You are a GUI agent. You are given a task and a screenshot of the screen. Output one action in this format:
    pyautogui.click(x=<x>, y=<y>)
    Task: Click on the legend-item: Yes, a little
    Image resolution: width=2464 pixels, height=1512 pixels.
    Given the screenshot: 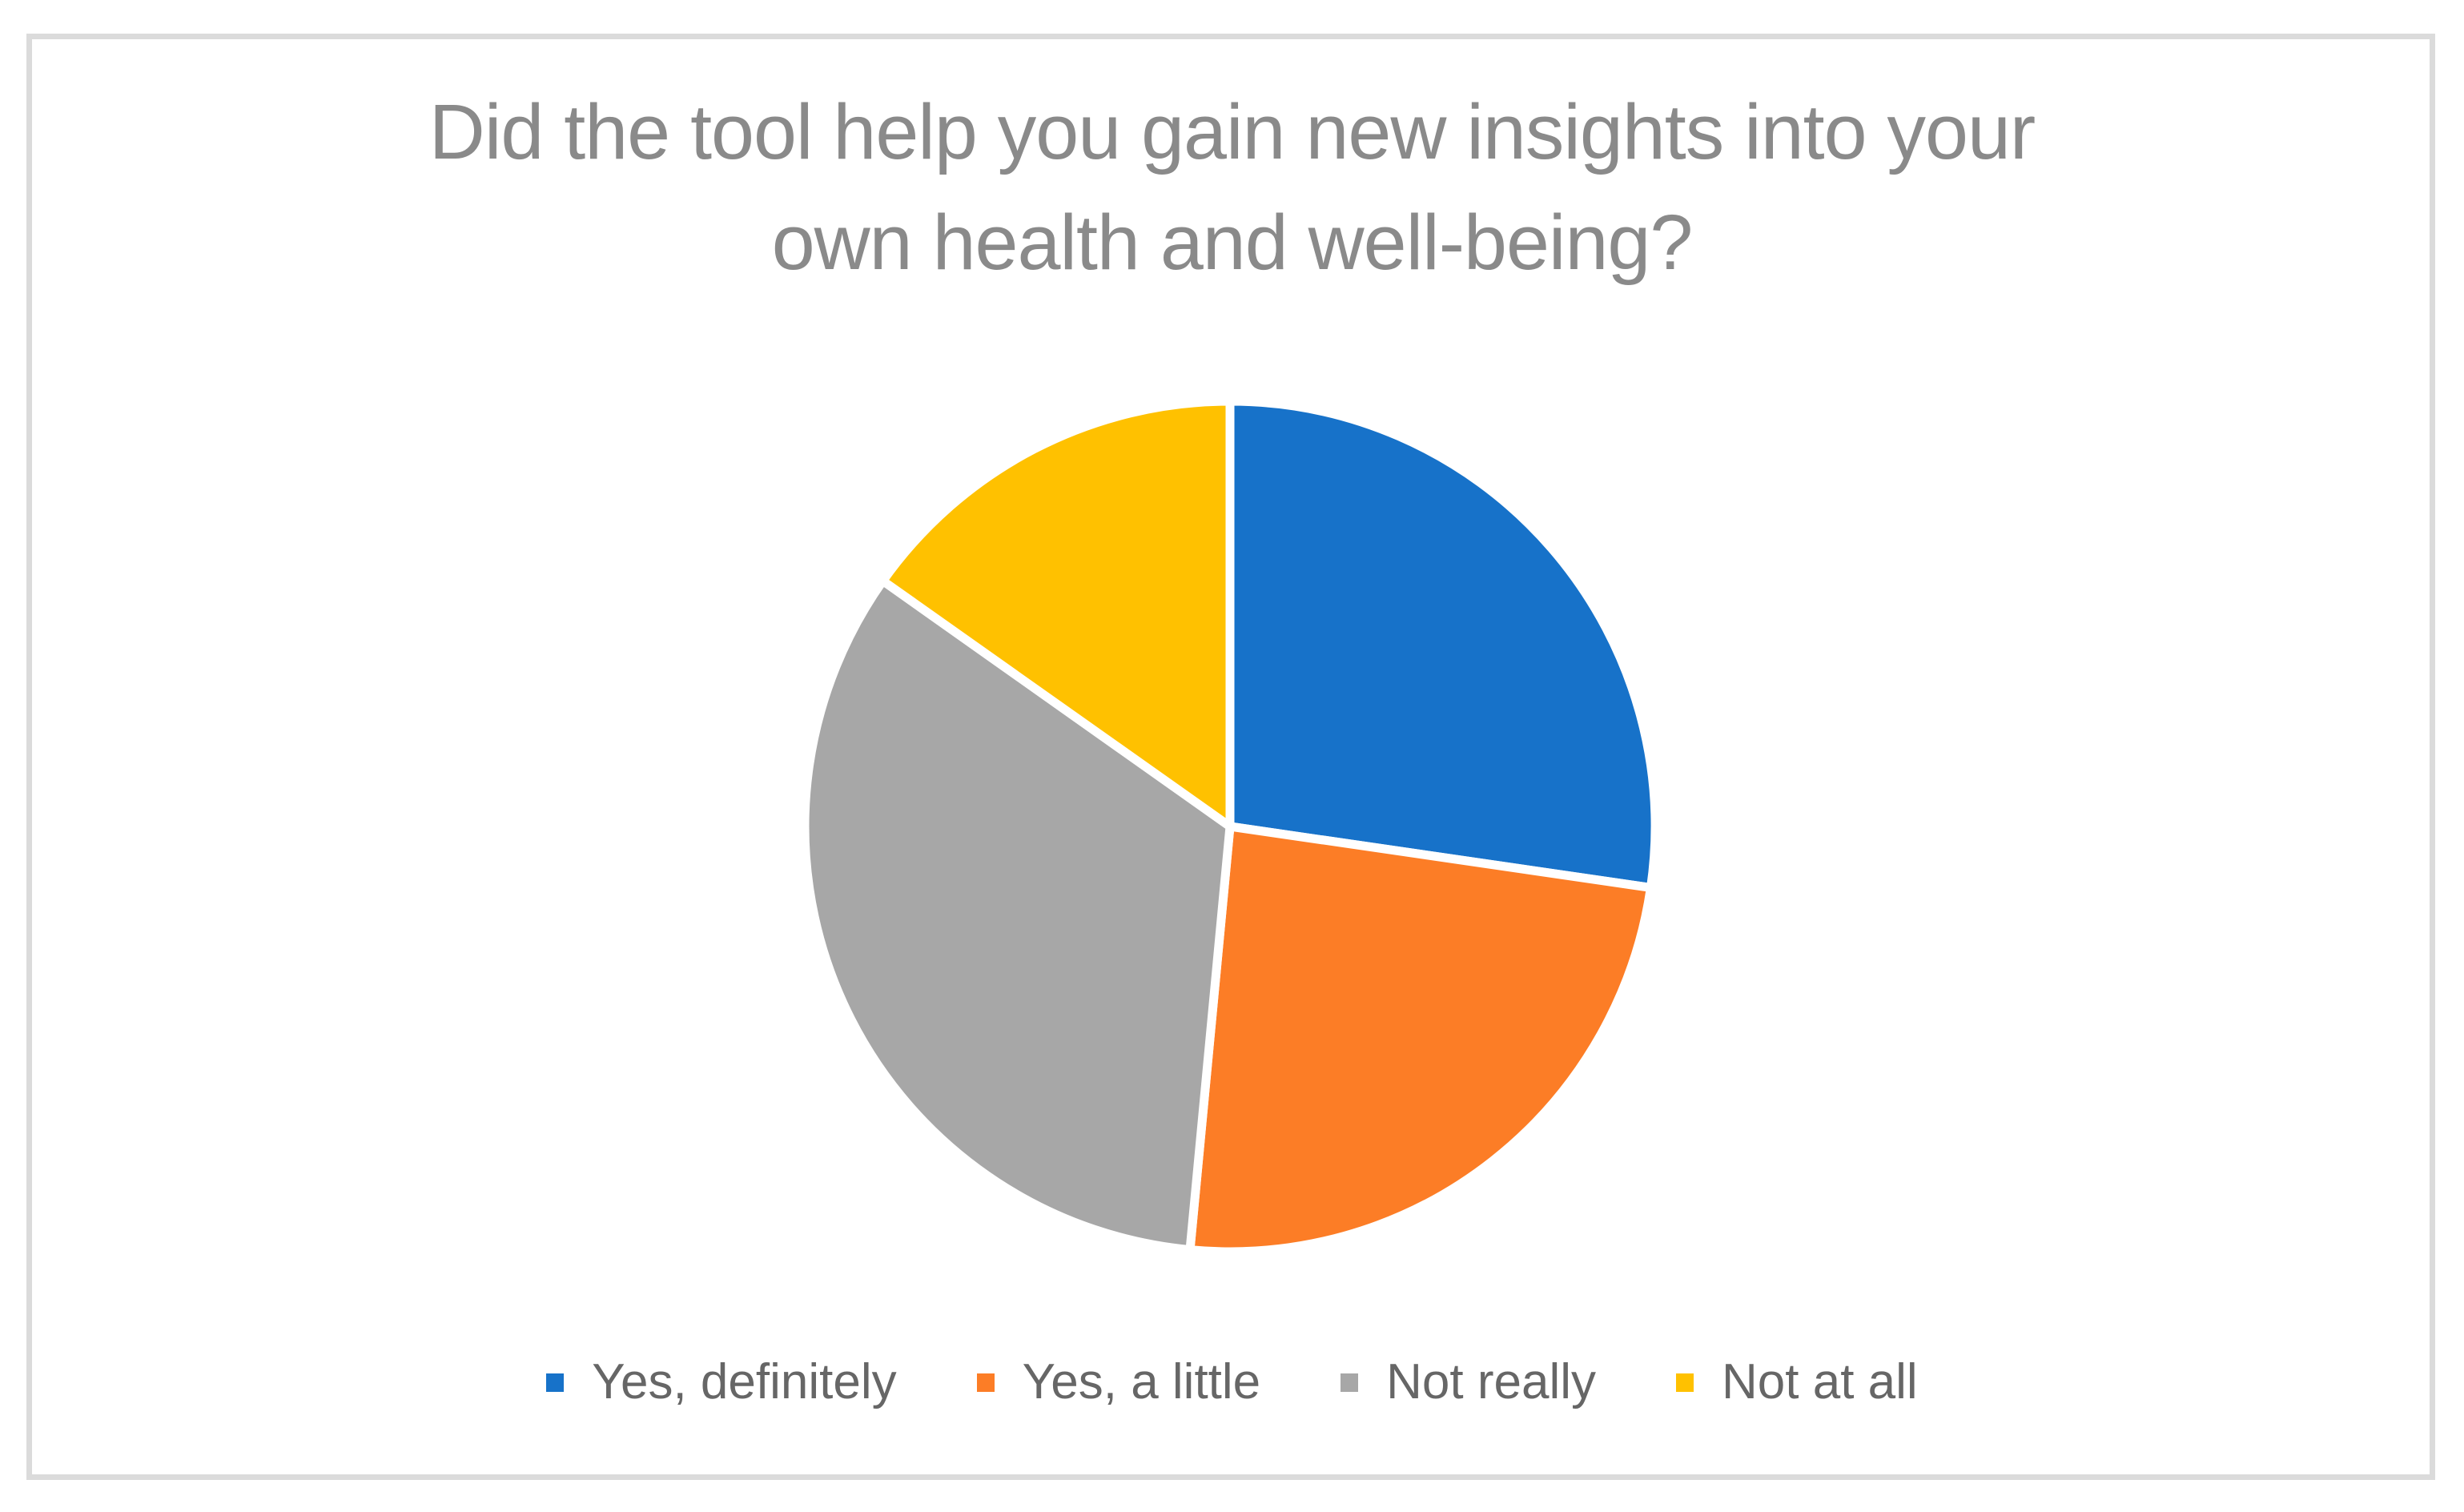 What is the action you would take?
    pyautogui.click(x=1118, y=1381)
    